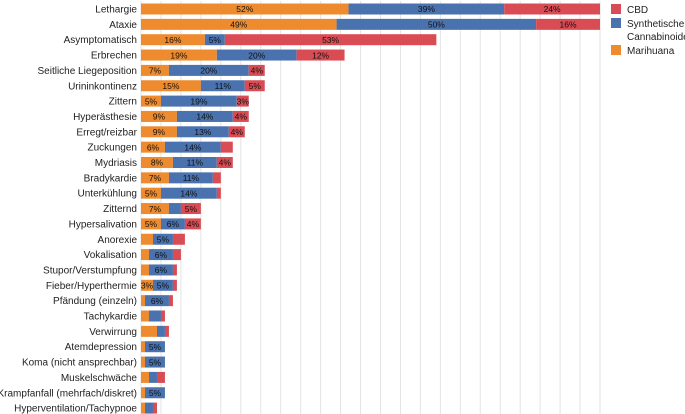  What do you see at coordinates (651, 51) in the screenshot?
I see `legend-label: Marihuana` at bounding box center [651, 51].